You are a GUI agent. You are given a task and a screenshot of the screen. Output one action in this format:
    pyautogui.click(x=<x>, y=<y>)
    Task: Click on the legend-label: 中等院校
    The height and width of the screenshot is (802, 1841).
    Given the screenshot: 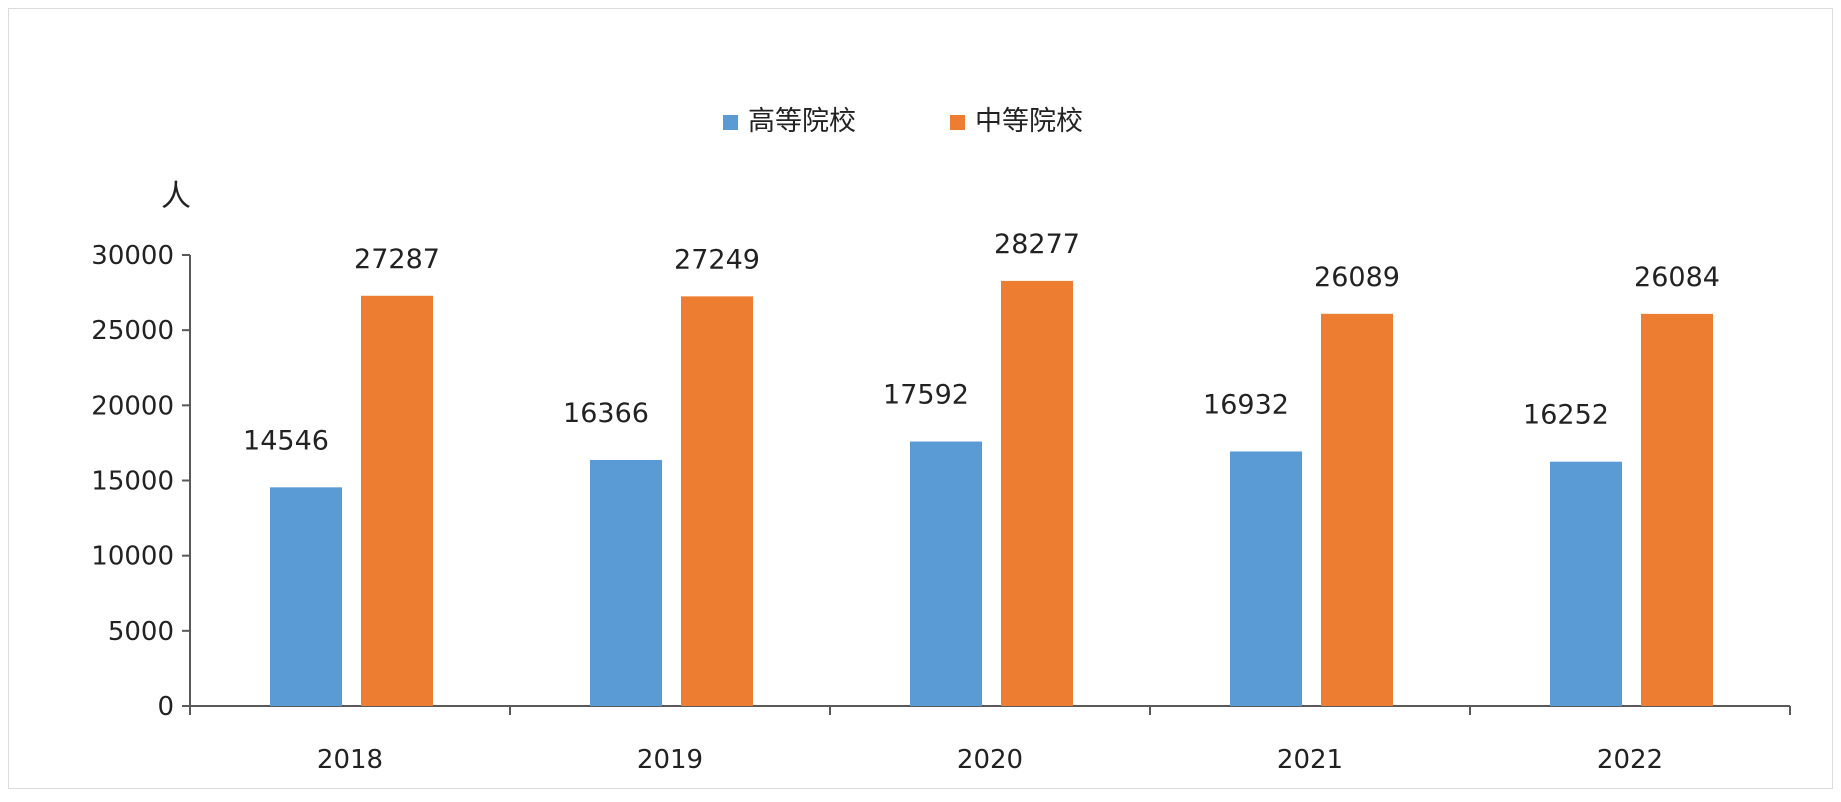 What is the action you would take?
    pyautogui.click(x=1029, y=121)
    